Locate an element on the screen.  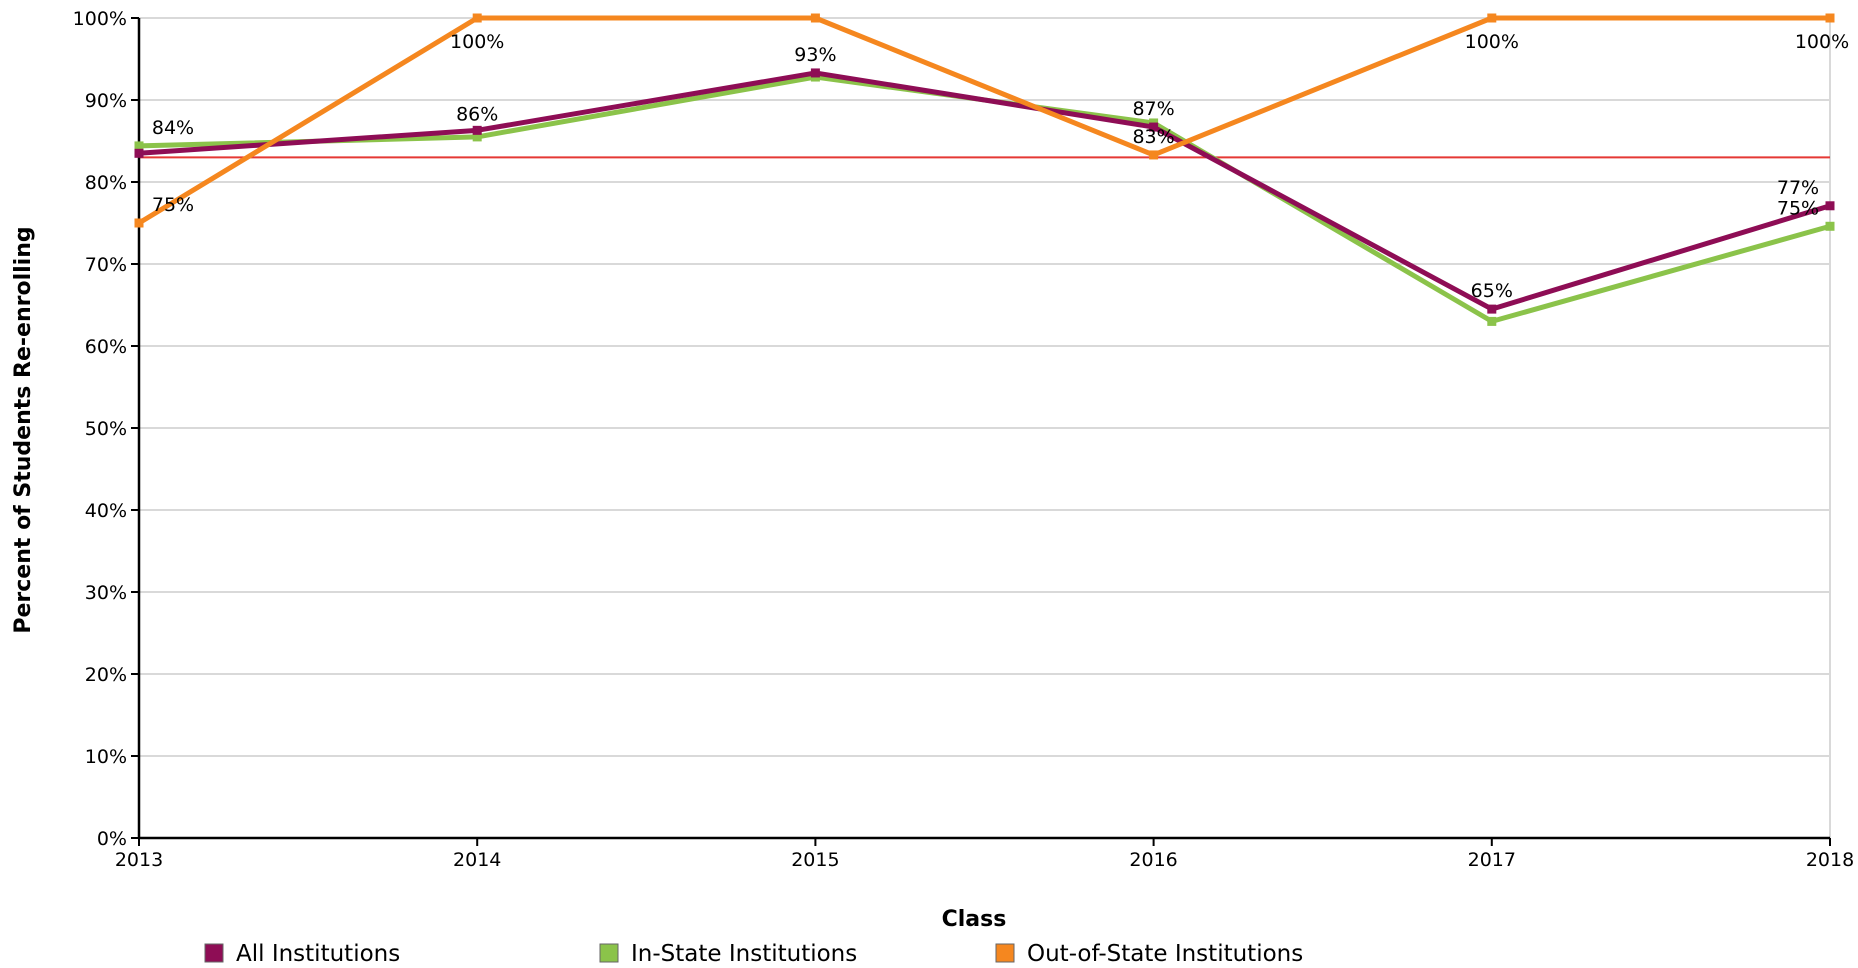
y-tick-label: 20% is located at coordinates (106, 675).